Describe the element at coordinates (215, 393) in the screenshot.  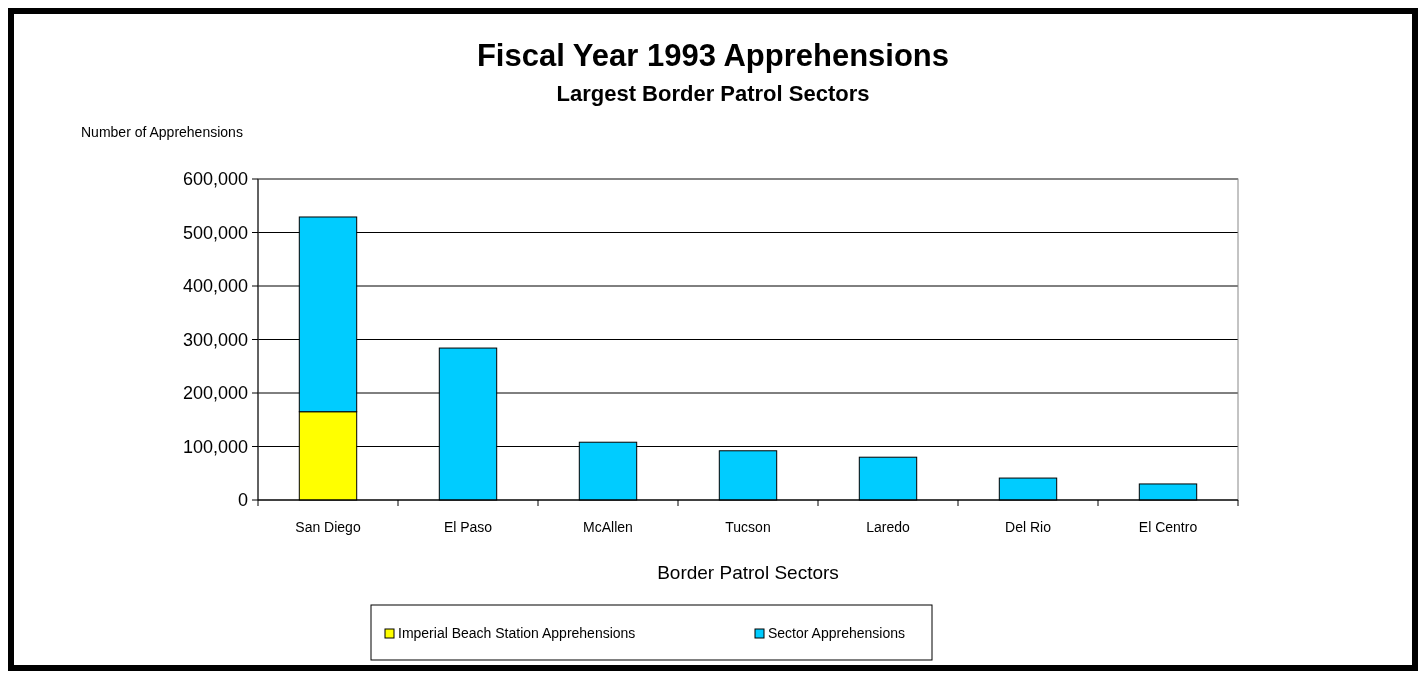
I see `y-tick-label: 200,000` at that location.